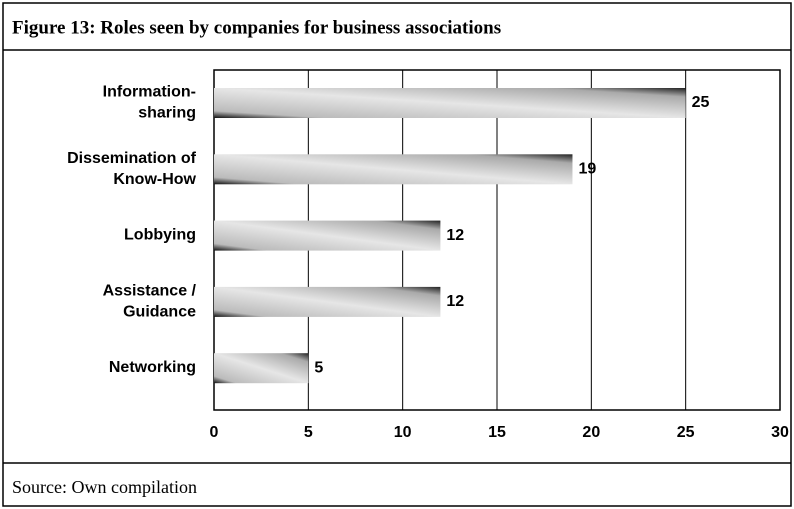 This screenshot has height=509, width=794. What do you see at coordinates (497, 432) in the screenshot?
I see `x-tick-label: 15` at bounding box center [497, 432].